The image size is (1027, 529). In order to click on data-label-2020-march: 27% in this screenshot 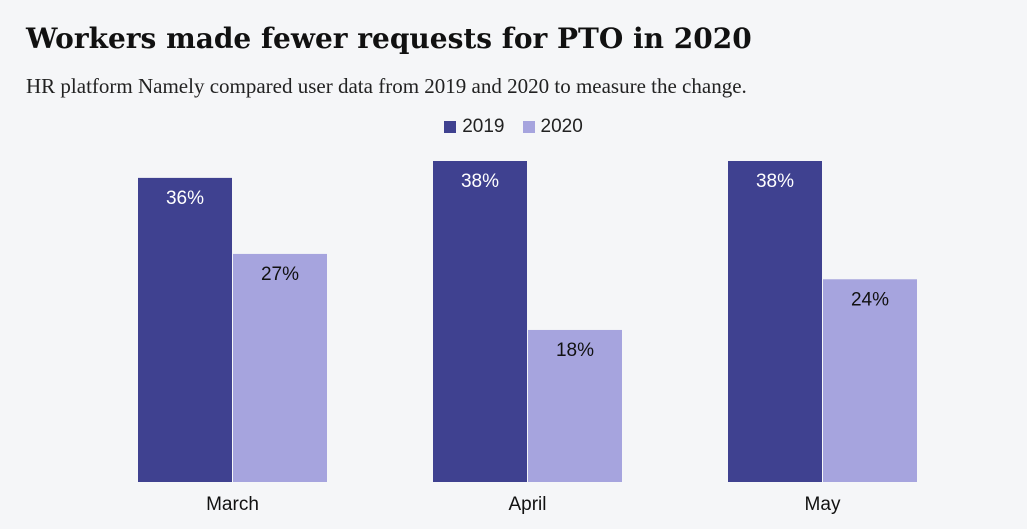, I will do `click(280, 274)`.